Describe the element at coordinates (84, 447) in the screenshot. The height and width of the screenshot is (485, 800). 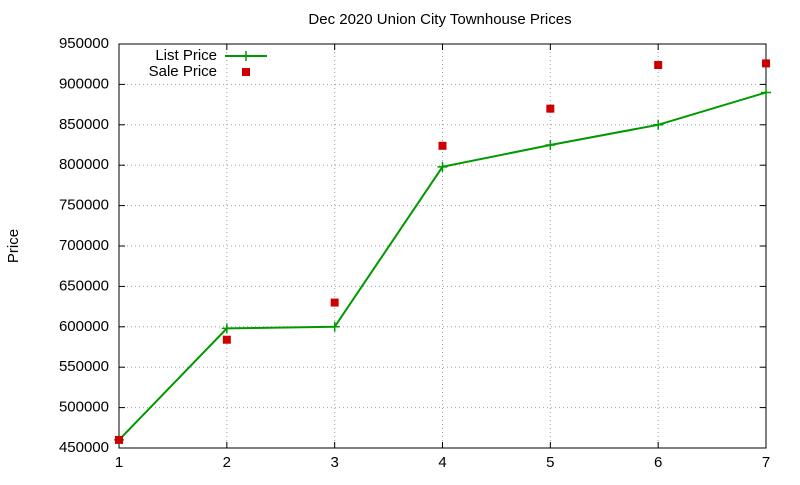
I see `y-tick-label: 450000` at that location.